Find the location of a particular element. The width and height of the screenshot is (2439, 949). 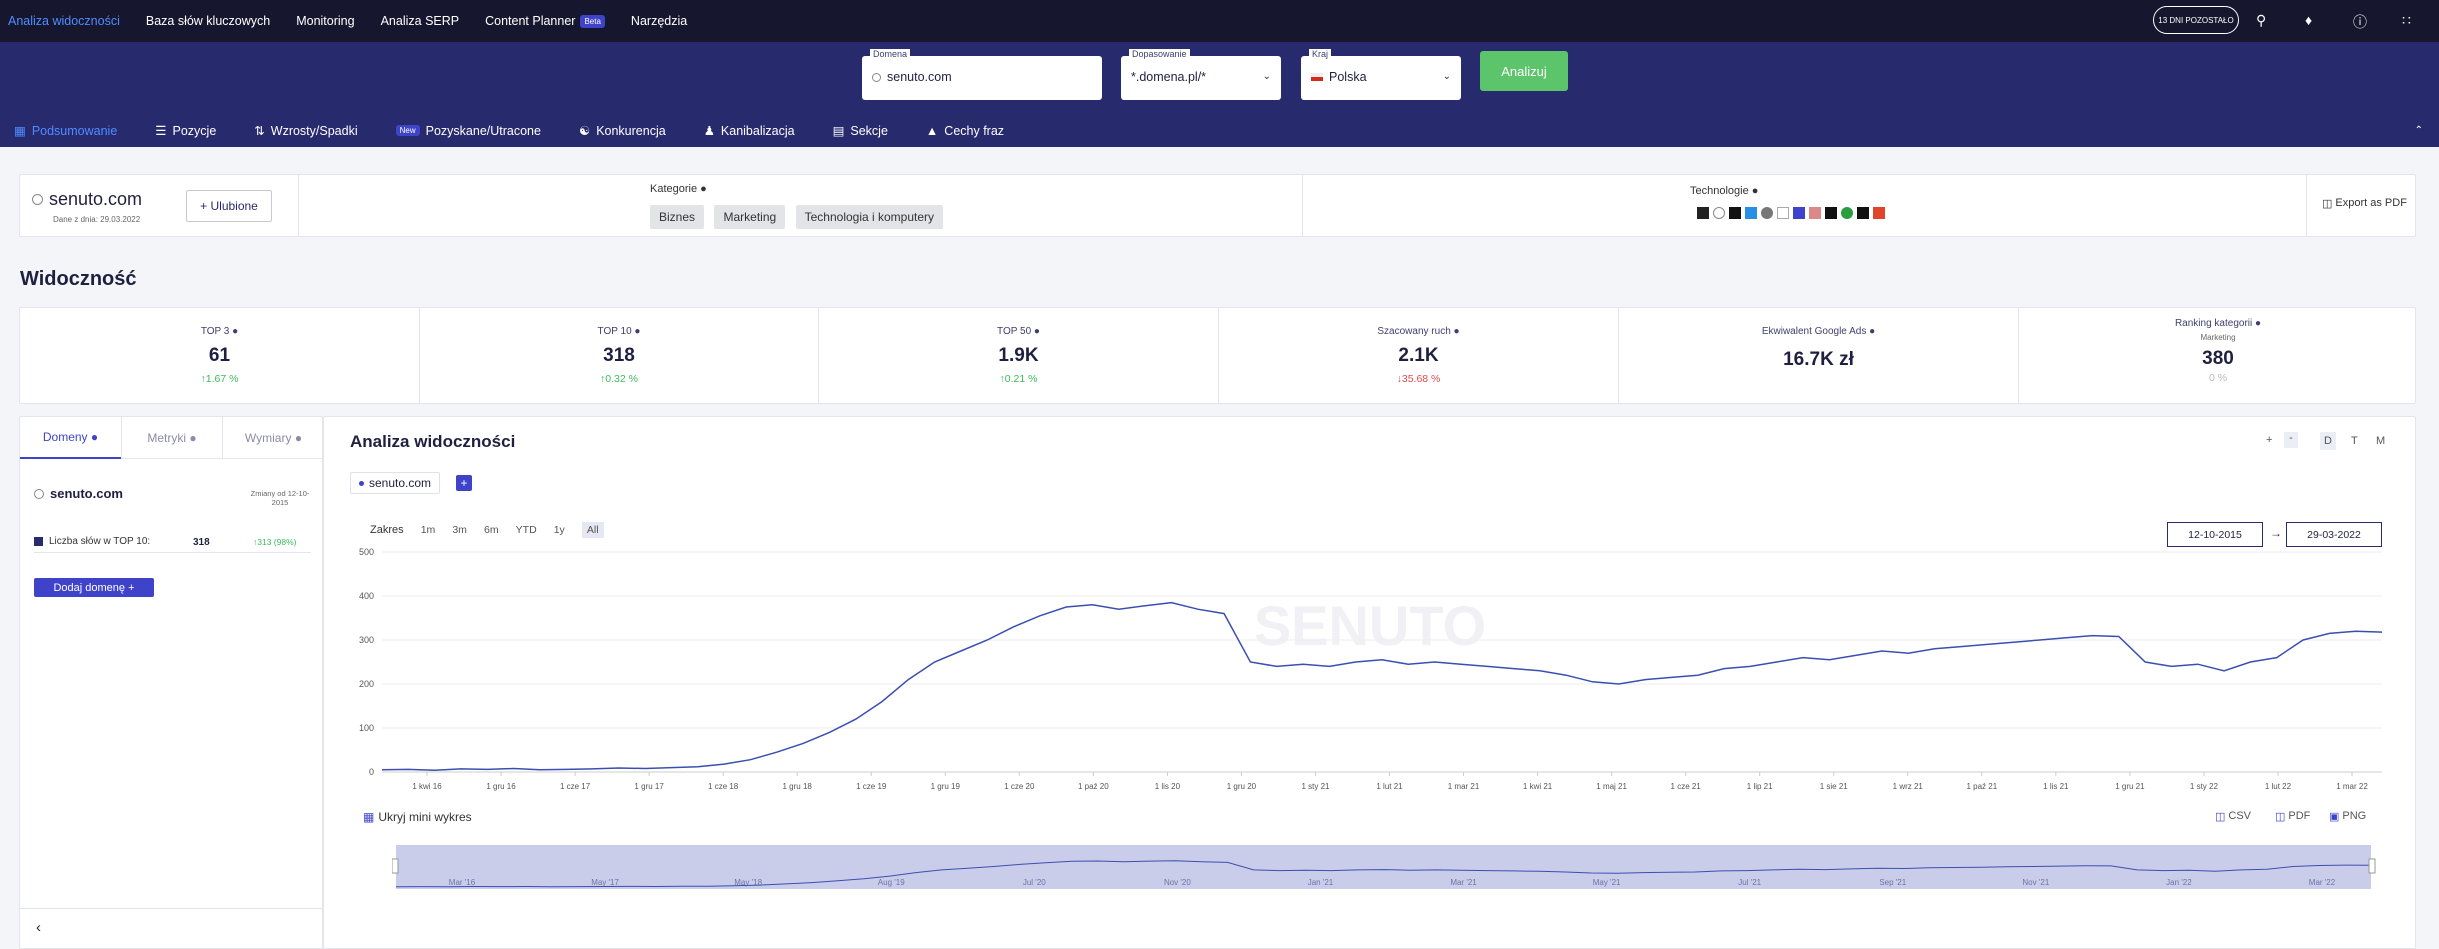

tab-positions: ☰ Pozycje is located at coordinates (186, 131).